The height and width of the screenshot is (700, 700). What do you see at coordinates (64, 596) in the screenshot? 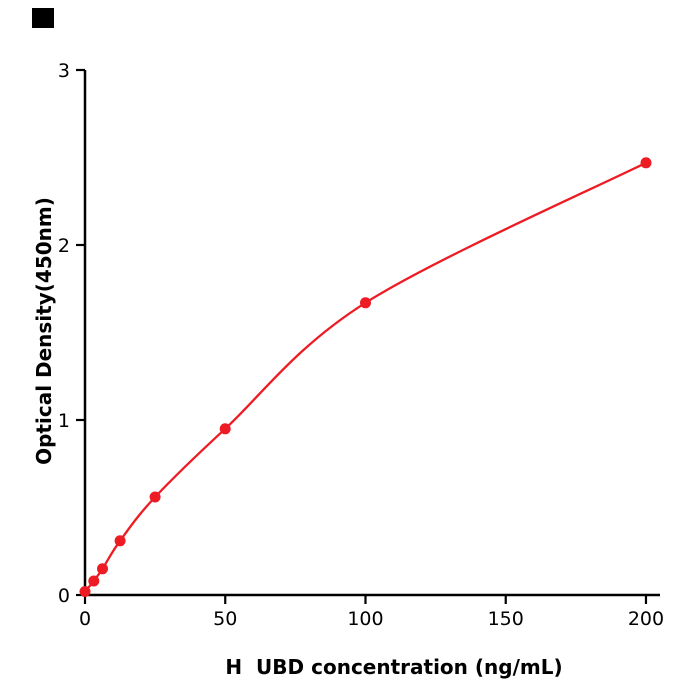
I see `y-tick-label: 0` at bounding box center [64, 596].